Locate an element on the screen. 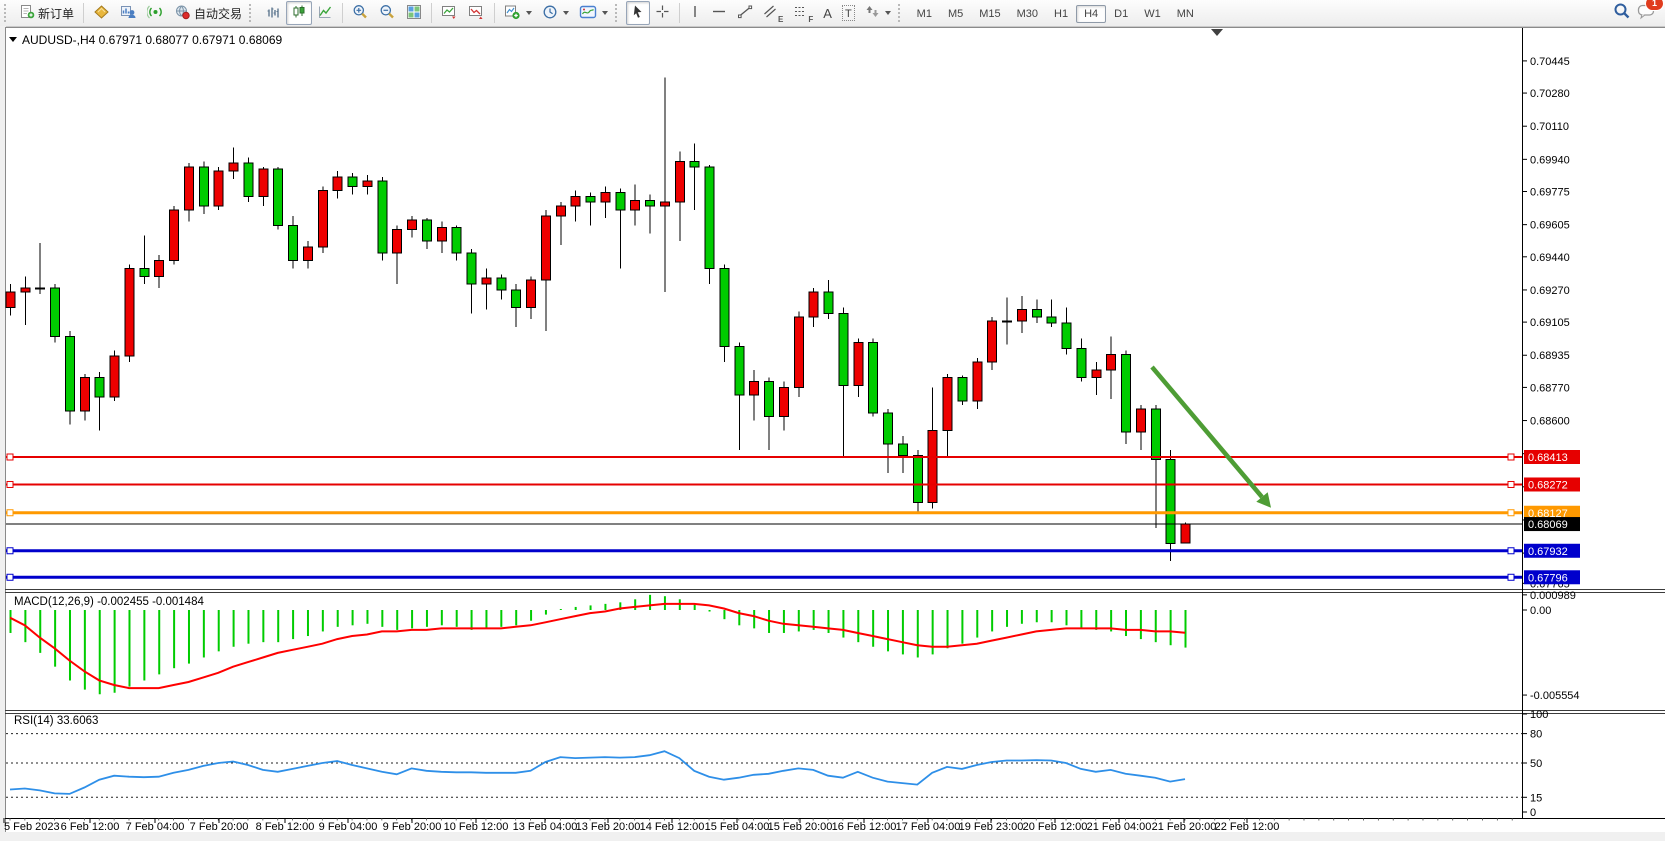 Image resolution: width=1665 pixels, height=841 pixels. trend-arrow-annotation is located at coordinates (1210, 436).